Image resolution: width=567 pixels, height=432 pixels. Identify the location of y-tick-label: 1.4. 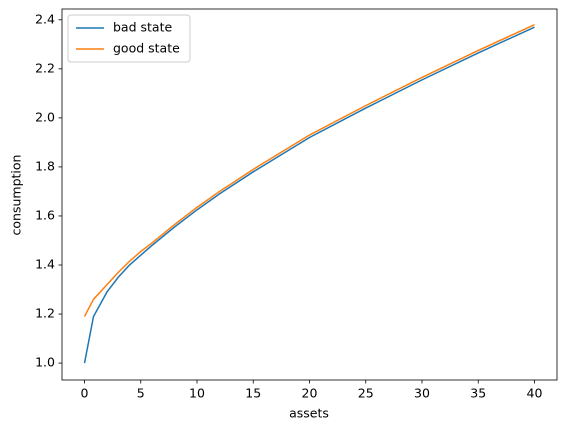
(45, 263).